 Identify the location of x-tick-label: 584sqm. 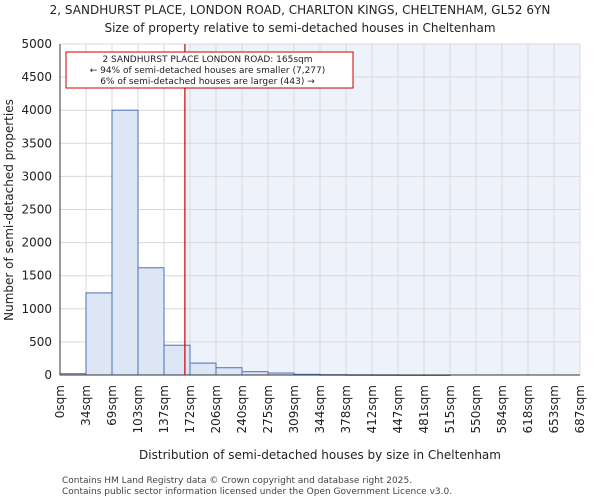
(502, 409).